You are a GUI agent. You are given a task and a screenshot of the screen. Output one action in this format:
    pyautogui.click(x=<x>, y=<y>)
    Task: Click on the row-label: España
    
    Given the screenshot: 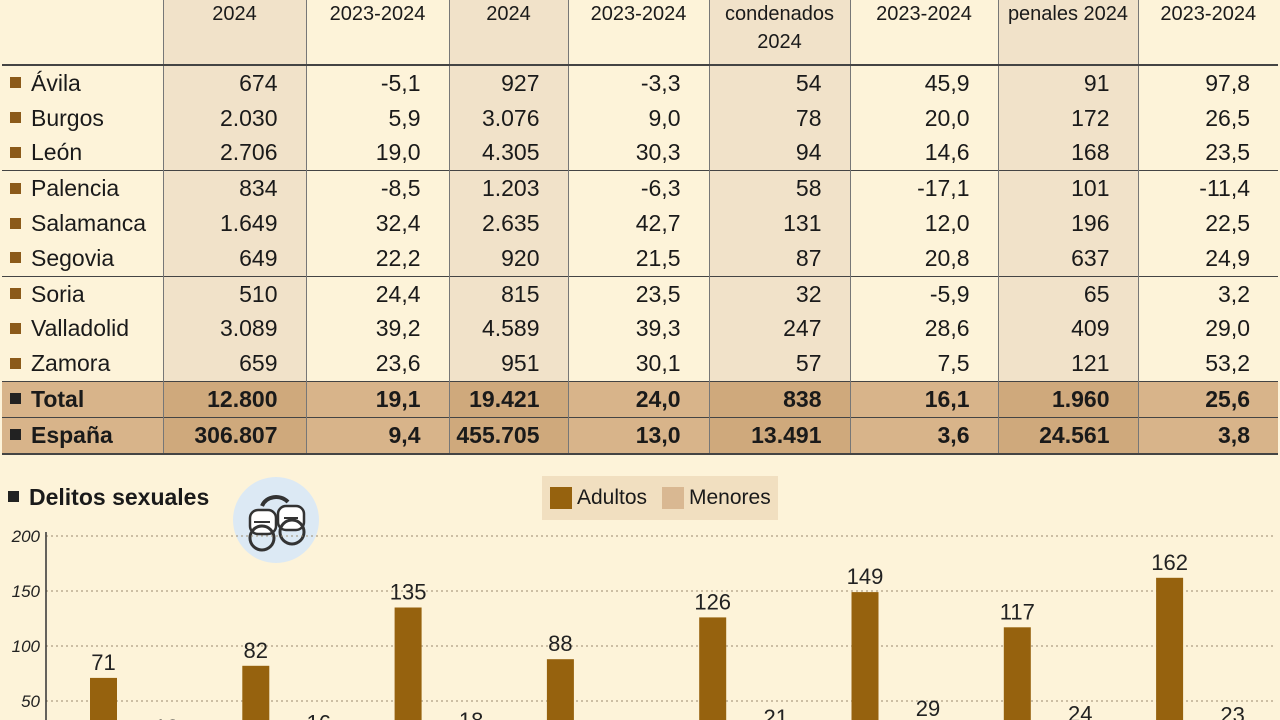 What is the action you would take?
    pyautogui.click(x=82, y=435)
    